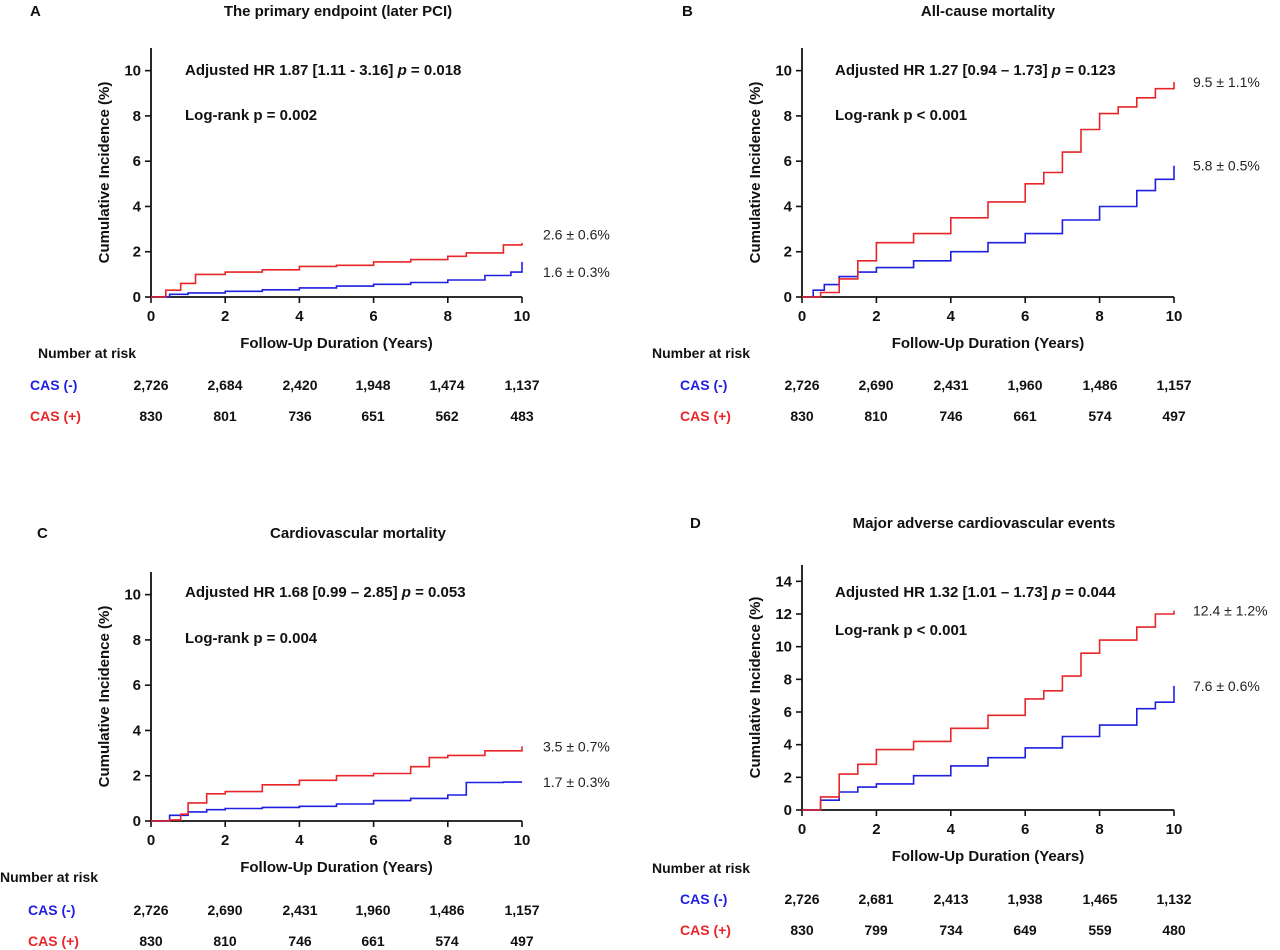 This screenshot has width=1280, height=950. I want to click on end-label-cas-pos: 9.5 ± 1.1%, so click(1226, 82).